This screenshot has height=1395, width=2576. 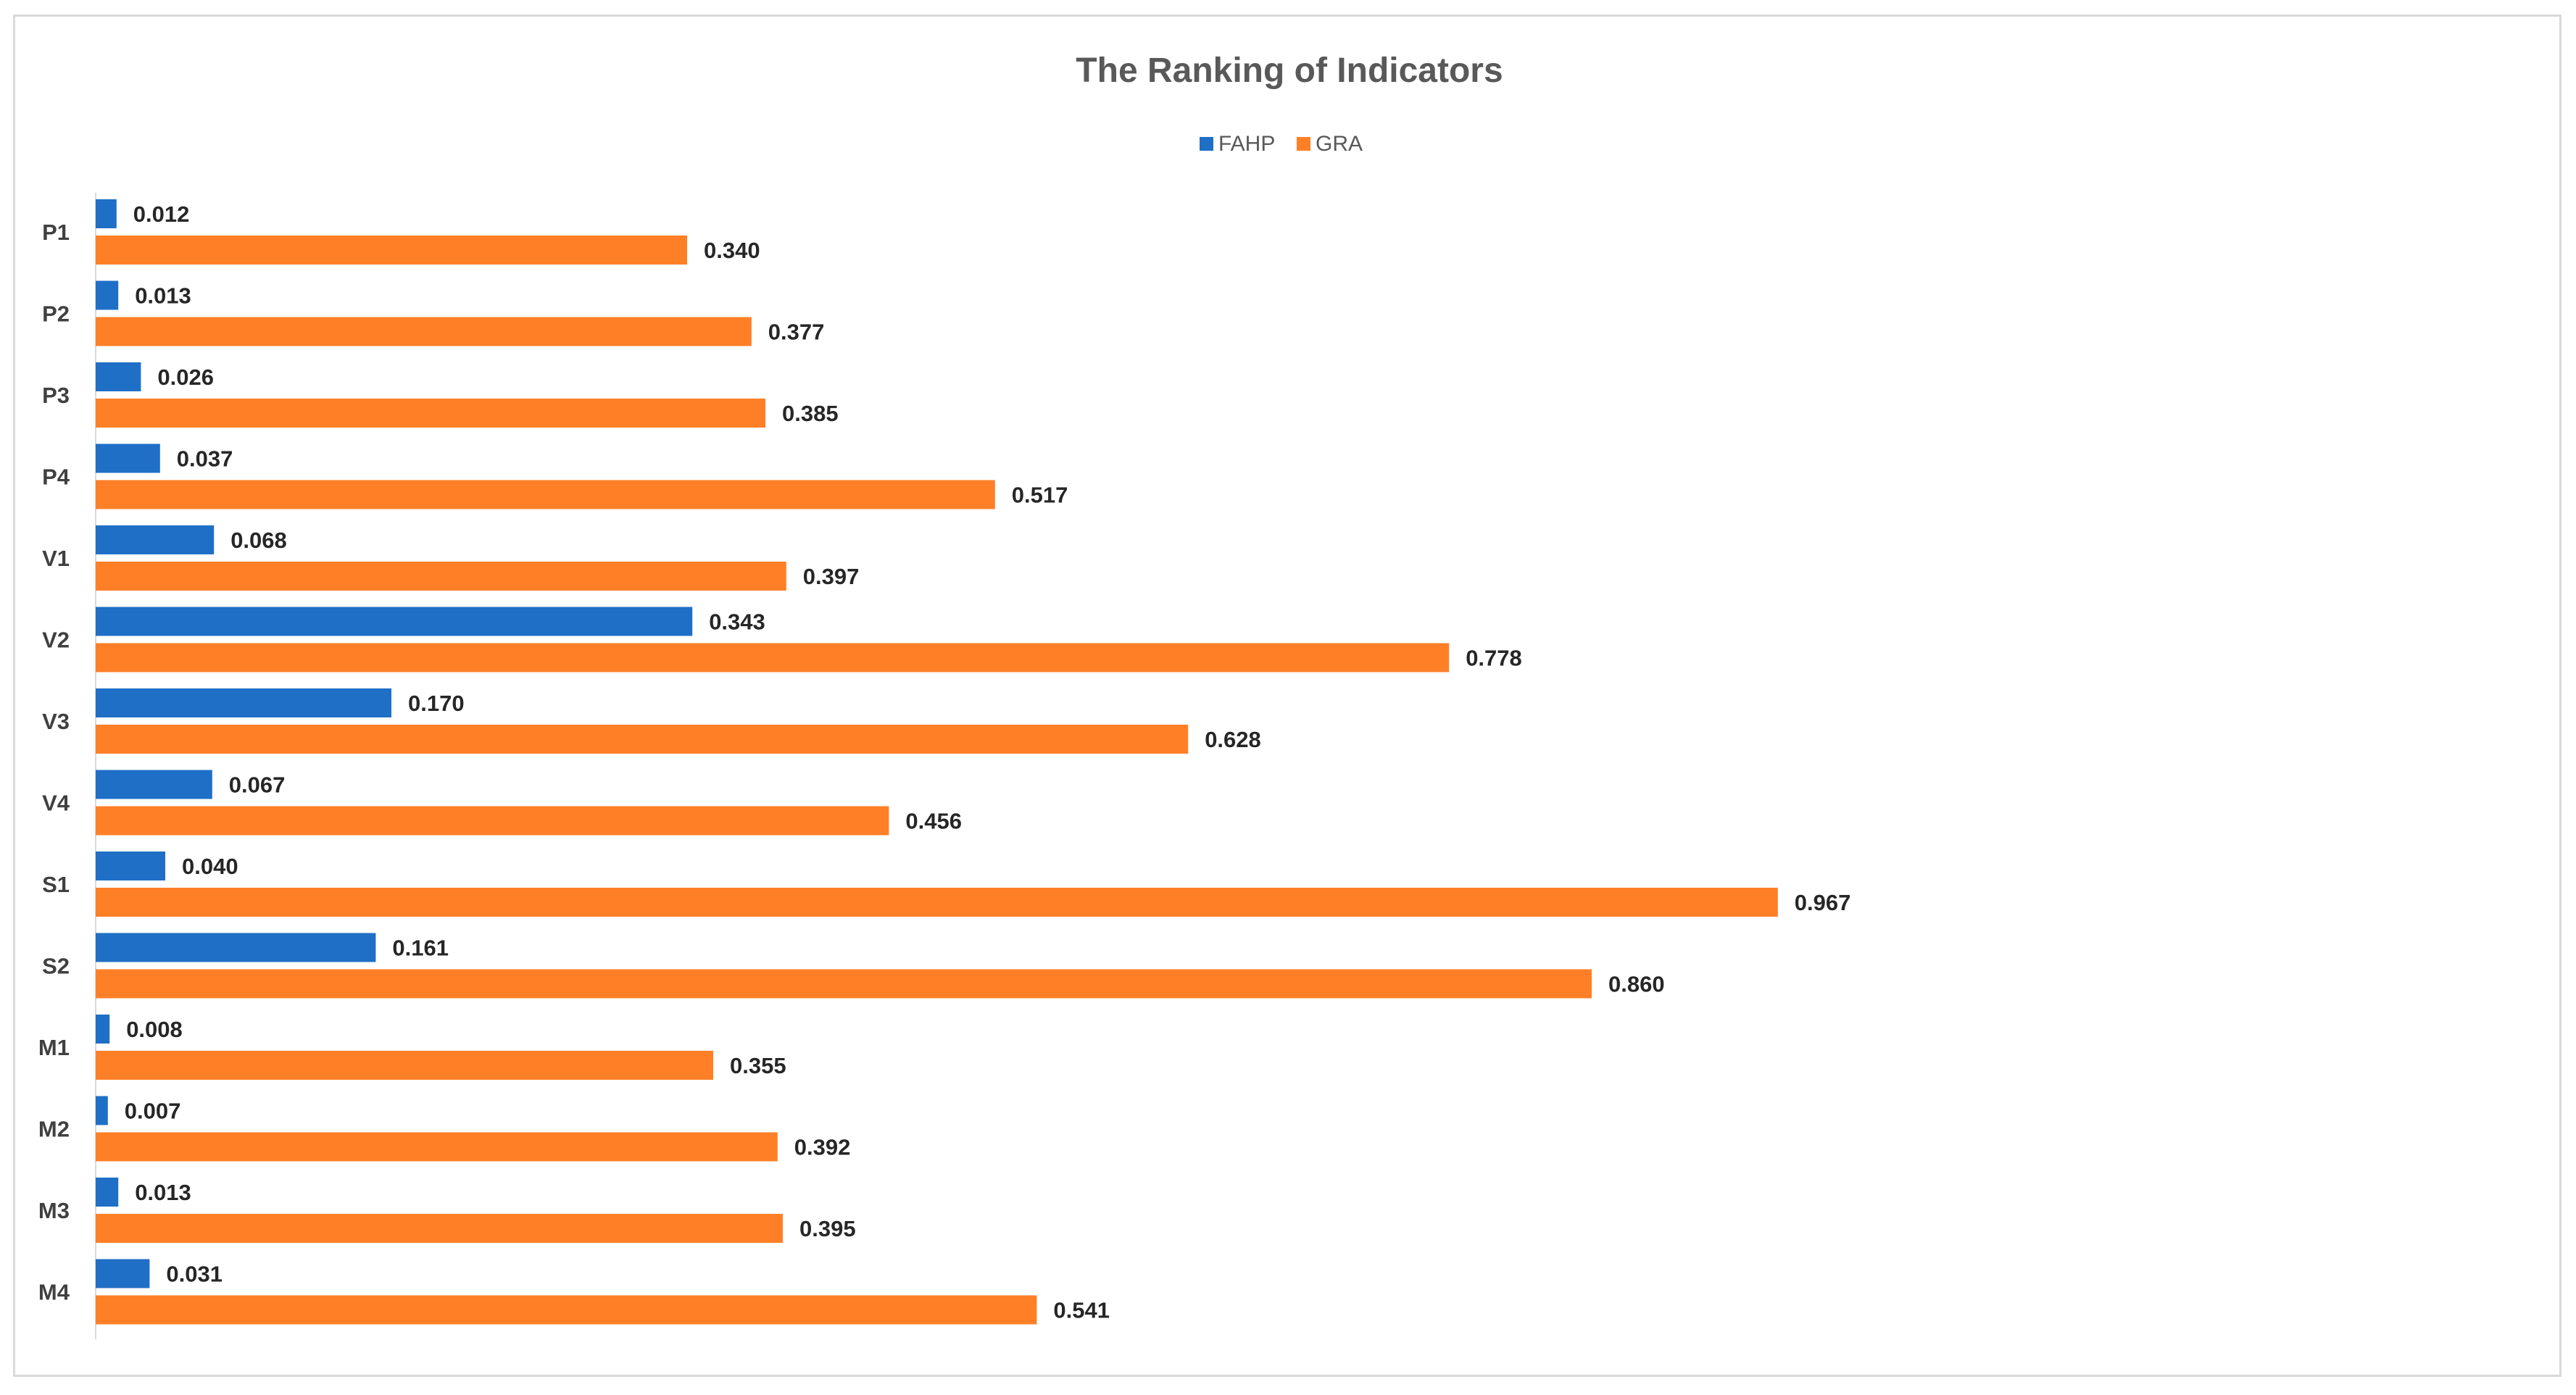 I want to click on data-label-fahp-v2: 0.343, so click(x=737, y=622).